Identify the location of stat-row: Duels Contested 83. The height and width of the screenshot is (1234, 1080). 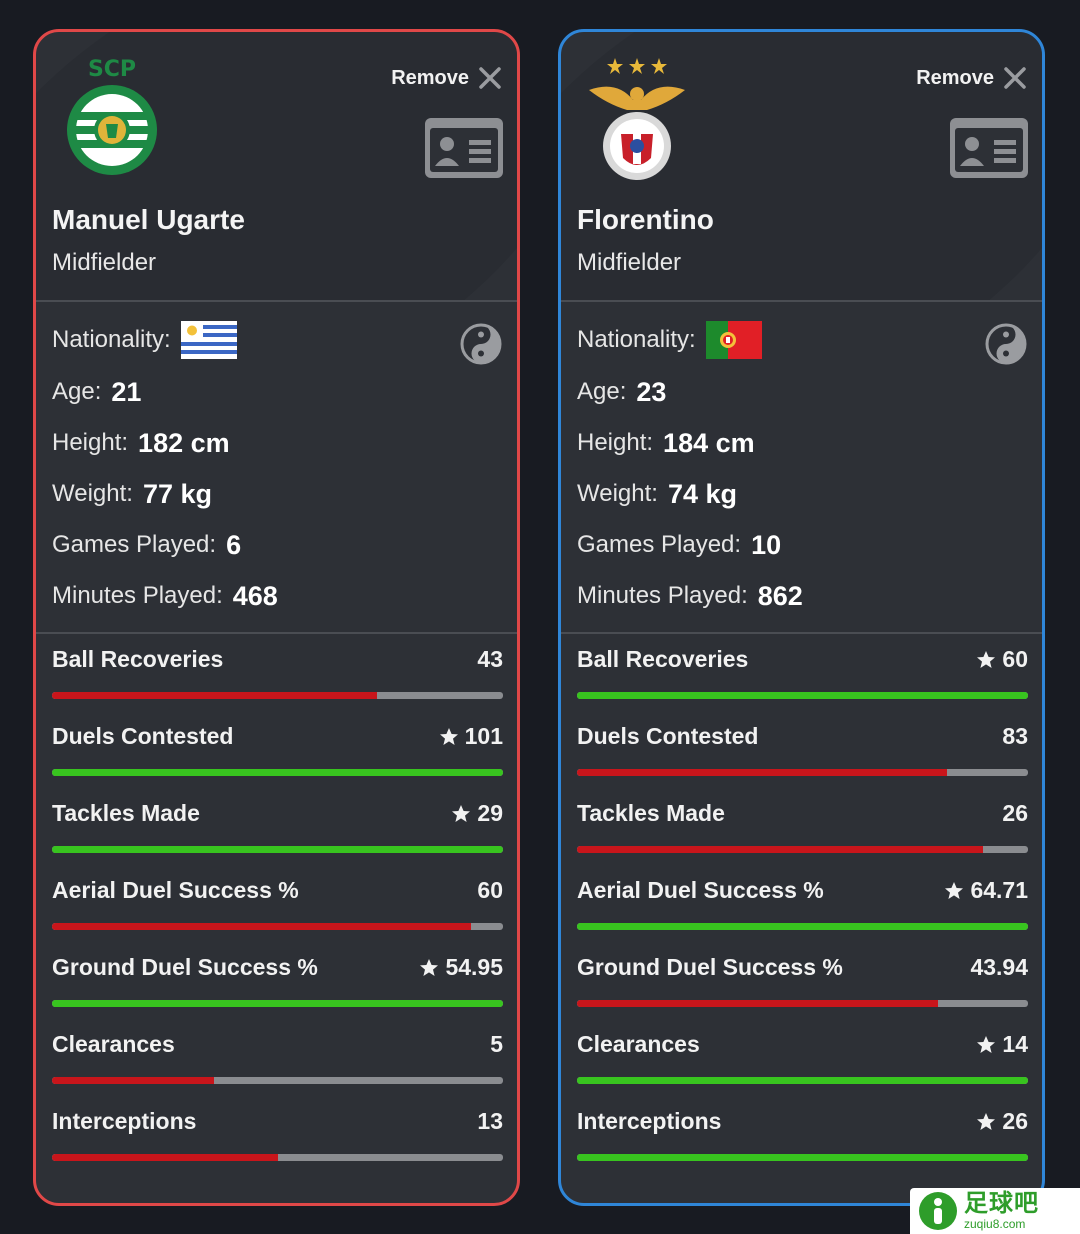
(802, 755).